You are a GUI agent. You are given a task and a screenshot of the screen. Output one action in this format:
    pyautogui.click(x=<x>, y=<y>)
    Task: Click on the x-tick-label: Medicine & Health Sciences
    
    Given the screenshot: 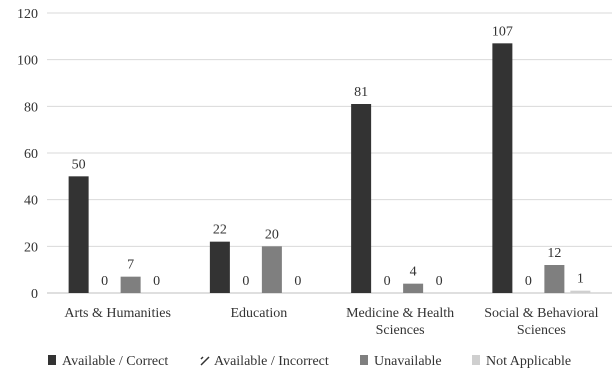 What is the action you would take?
    pyautogui.click(x=400, y=322)
    